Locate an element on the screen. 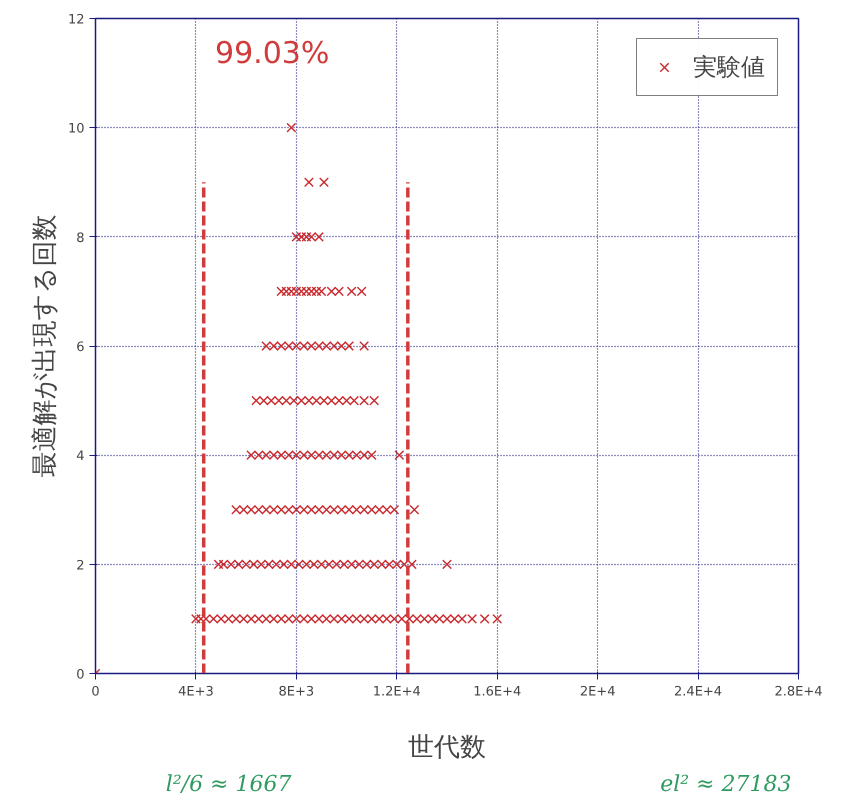  y-tick-label: 12 is located at coordinates (76, 20).